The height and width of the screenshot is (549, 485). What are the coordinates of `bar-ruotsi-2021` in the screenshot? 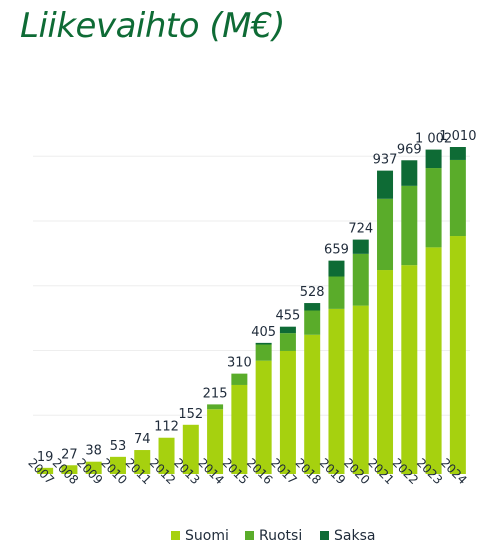 It's located at (385, 234).